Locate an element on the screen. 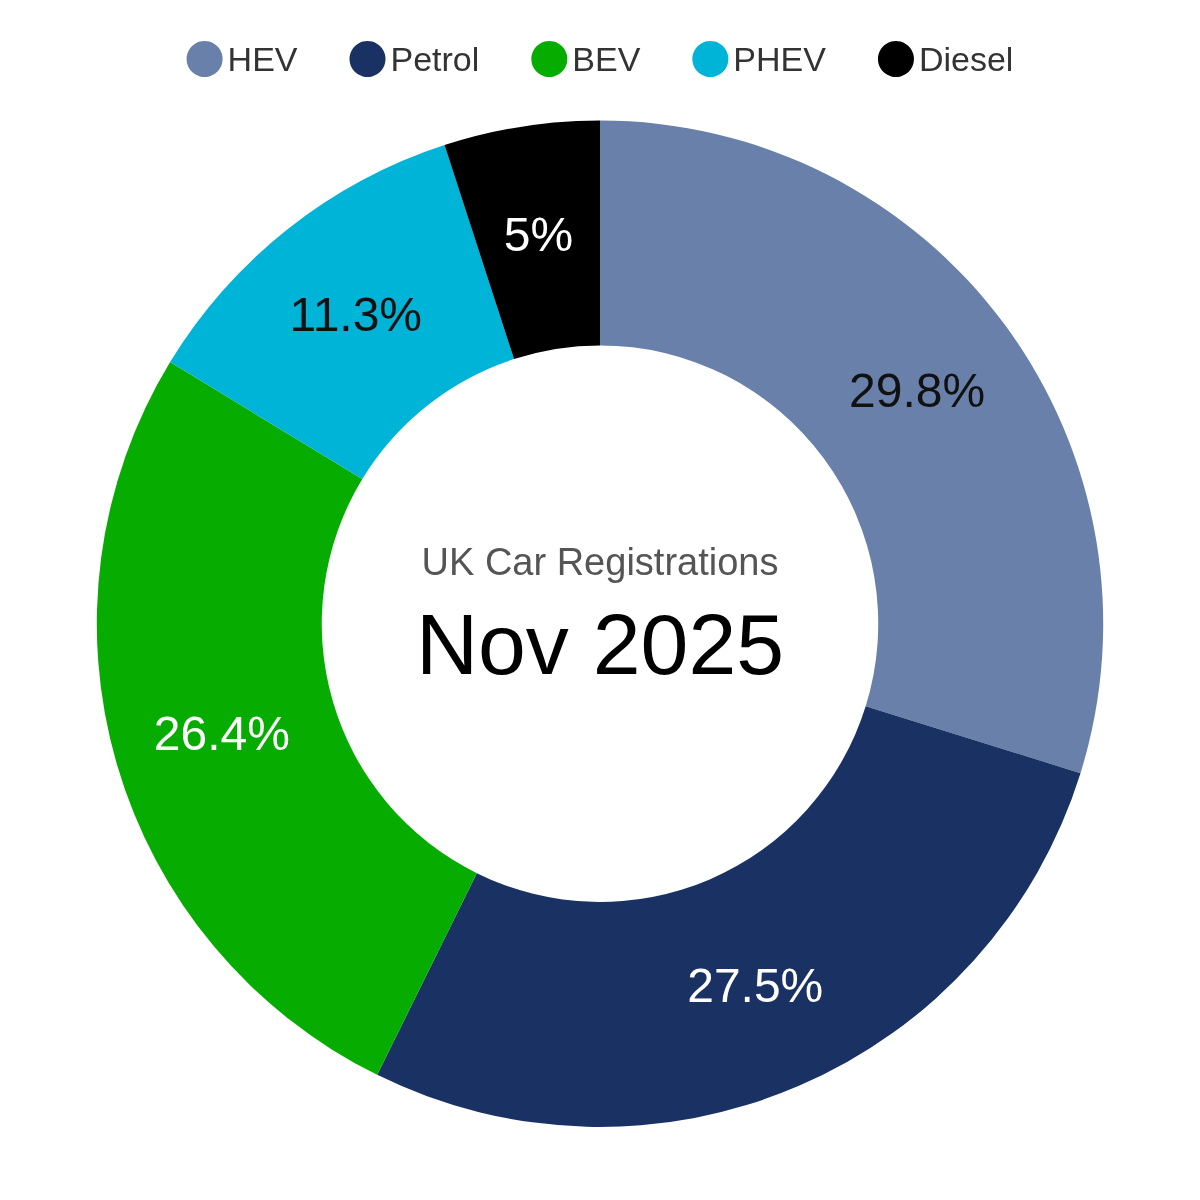 The image size is (1200, 1200). data-label: 27.5% is located at coordinates (755, 986).